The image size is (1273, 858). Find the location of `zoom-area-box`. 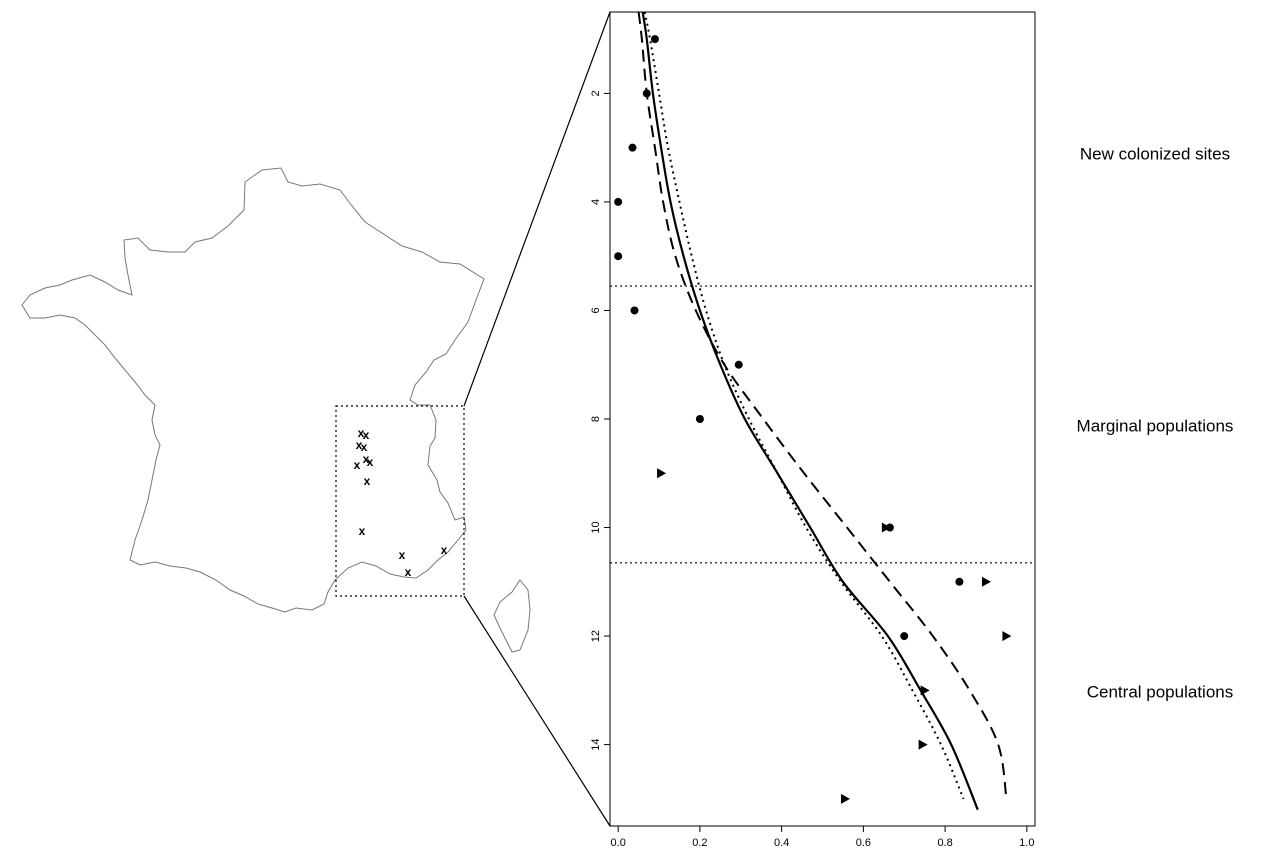

zoom-area-box is located at coordinates (400, 501).